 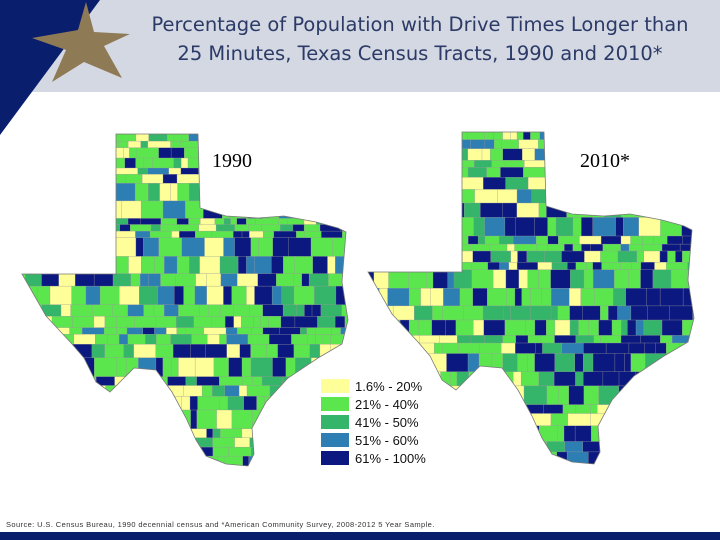 What do you see at coordinates (232, 161) in the screenshot?
I see `year-label-1990: 1990` at bounding box center [232, 161].